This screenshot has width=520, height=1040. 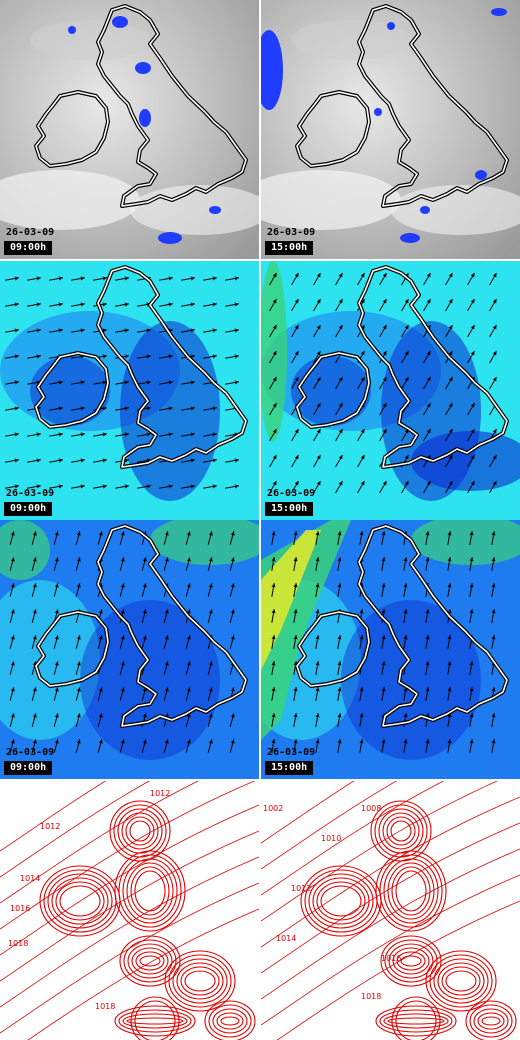 What do you see at coordinates (172, 367) in the screenshot?
I see `great-britain-coast` at bounding box center [172, 367].